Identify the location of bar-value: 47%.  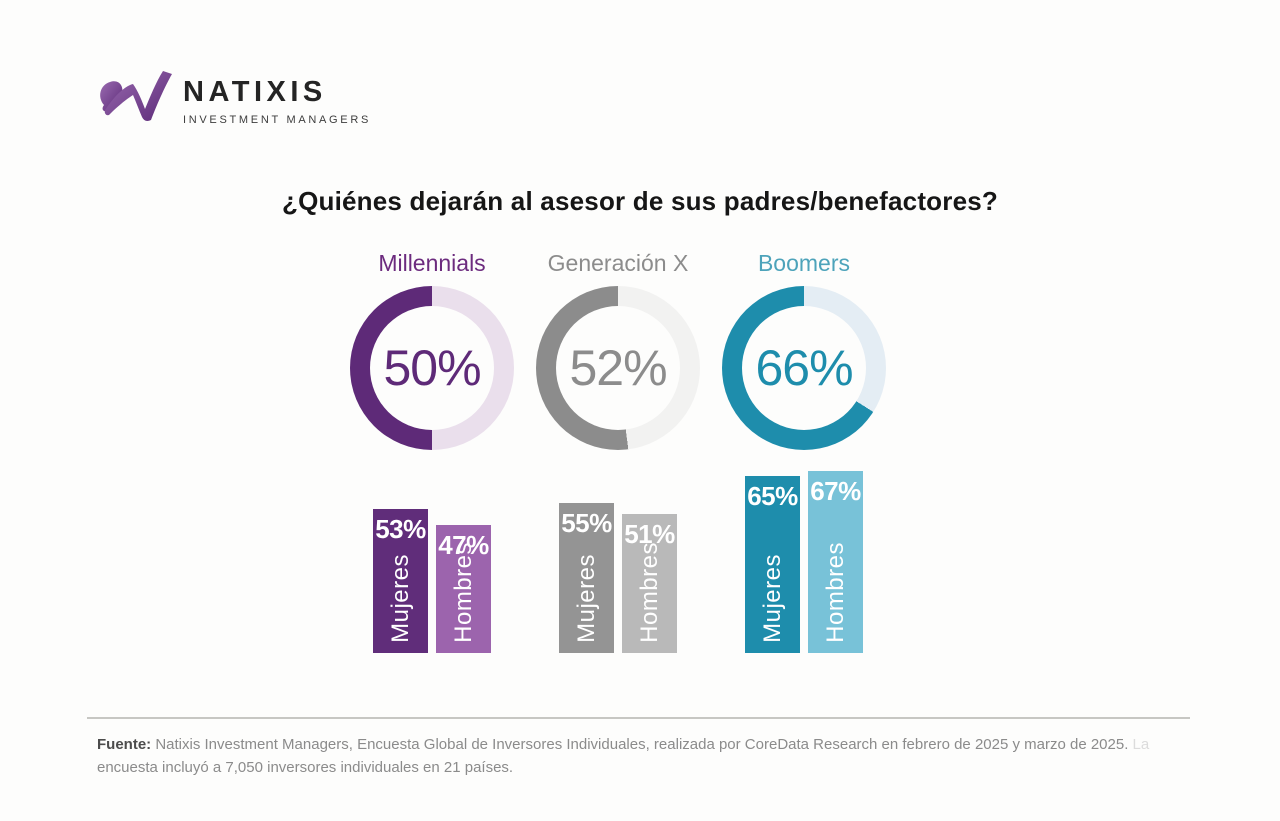
(463, 545).